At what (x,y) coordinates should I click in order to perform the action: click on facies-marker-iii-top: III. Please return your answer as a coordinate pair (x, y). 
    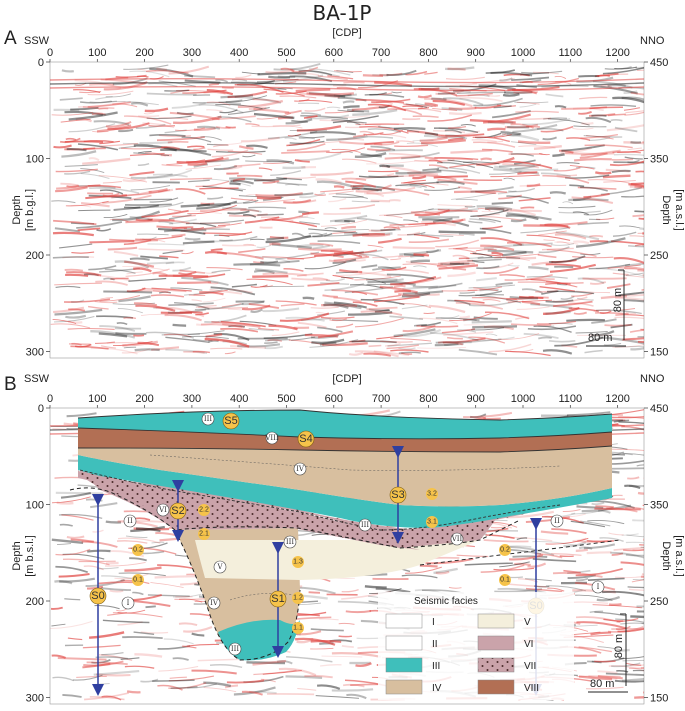
    Looking at the image, I should click on (208, 419).